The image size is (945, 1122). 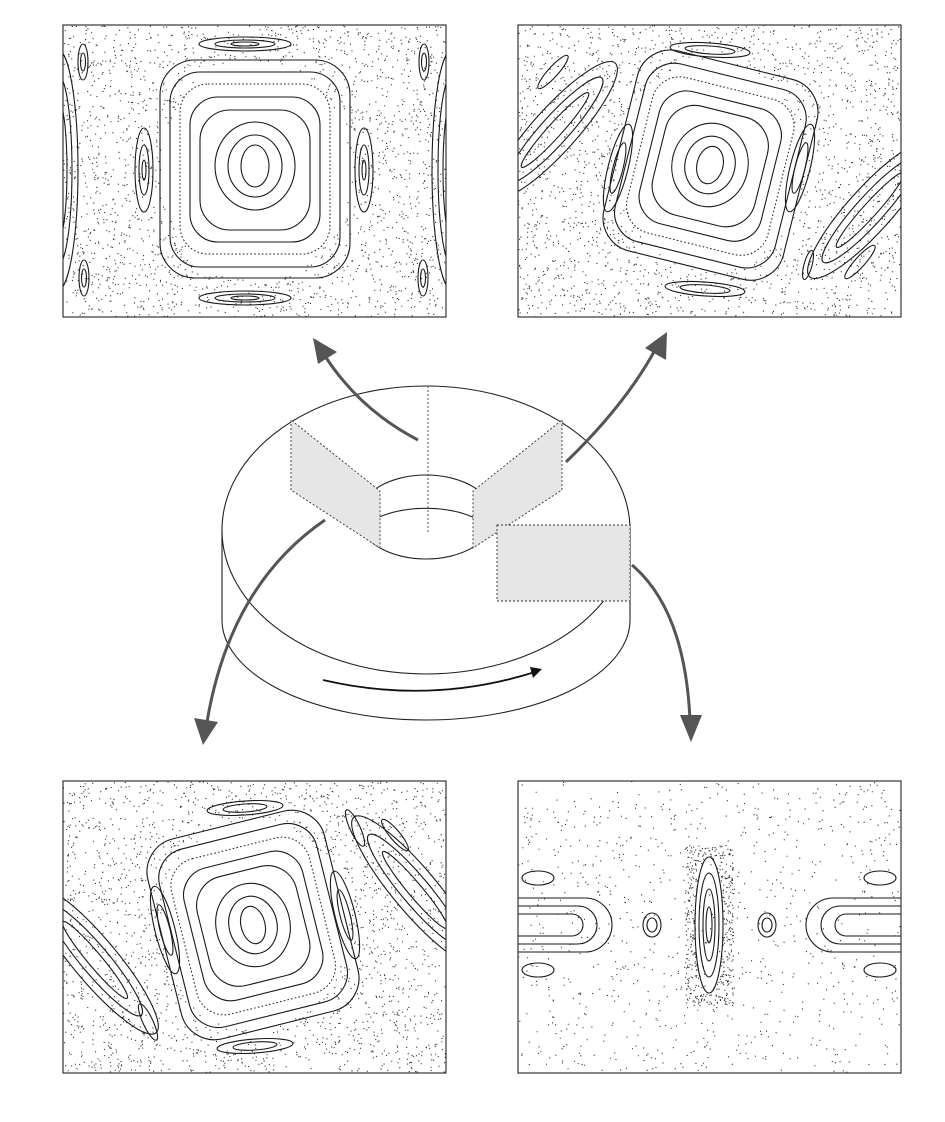 What do you see at coordinates (610, 406) in the screenshot?
I see `arrow-to-top-right` at bounding box center [610, 406].